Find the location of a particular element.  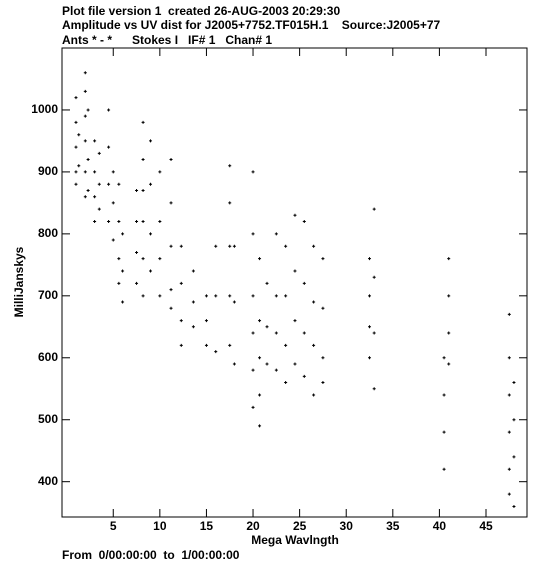

x-tick-label: 5 is located at coordinates (113, 526).